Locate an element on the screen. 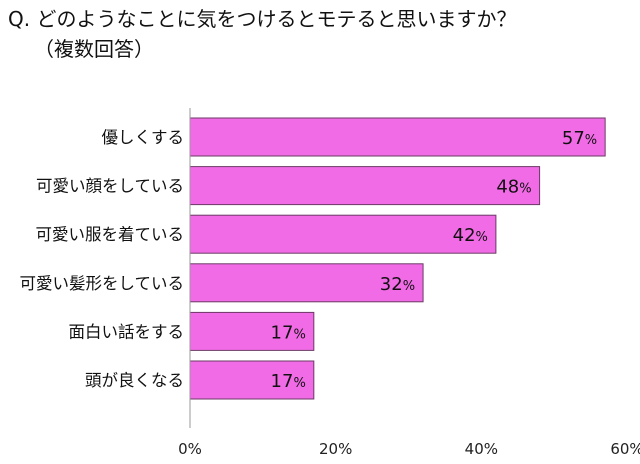 This screenshot has height=464, width=640. x-tick-label: 20% is located at coordinates (335, 449).